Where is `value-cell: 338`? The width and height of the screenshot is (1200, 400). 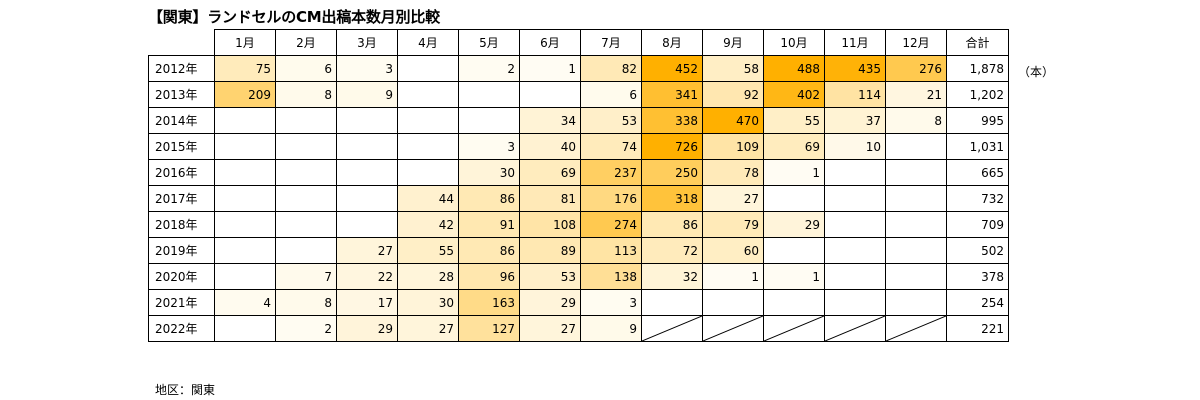 value-cell: 338 is located at coordinates (672, 120).